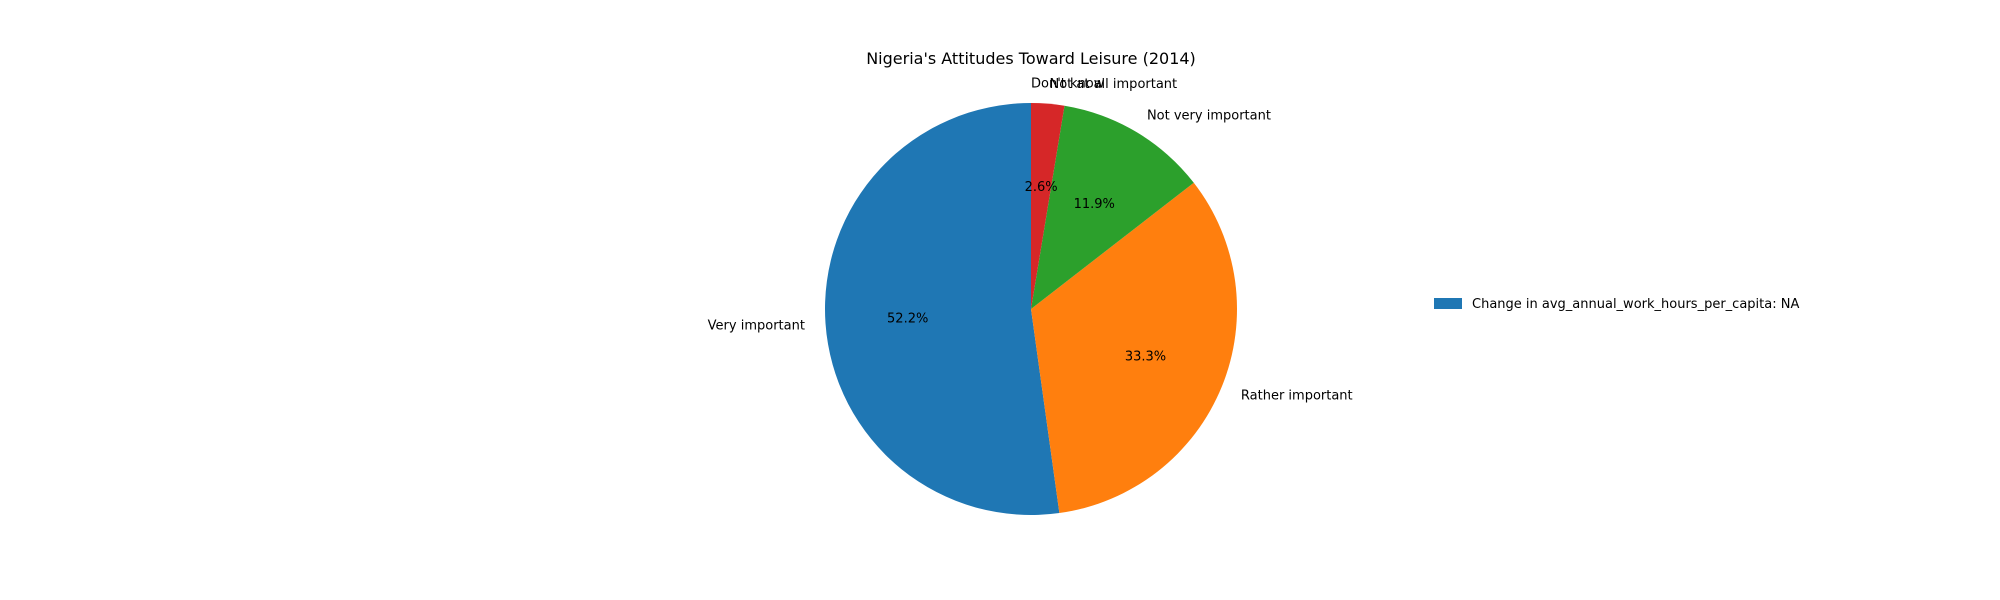 The height and width of the screenshot is (600, 2000). What do you see at coordinates (1134, 348) in the screenshot?
I see `pie-slice-rather-important` at bounding box center [1134, 348].